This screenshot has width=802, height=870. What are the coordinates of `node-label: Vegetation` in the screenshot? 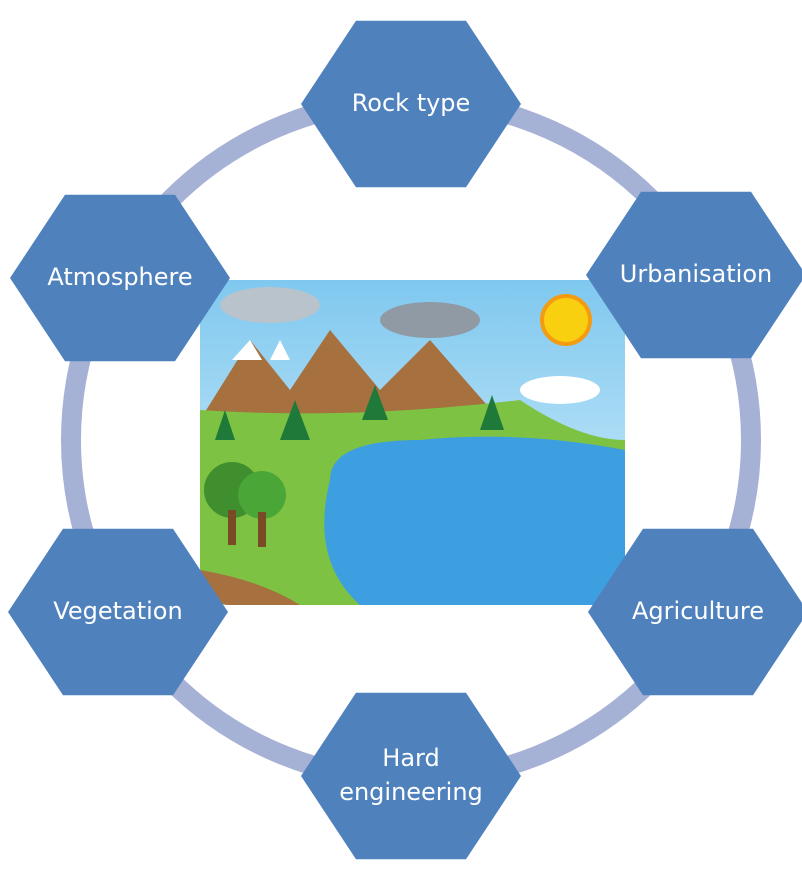 It's located at (117, 611).